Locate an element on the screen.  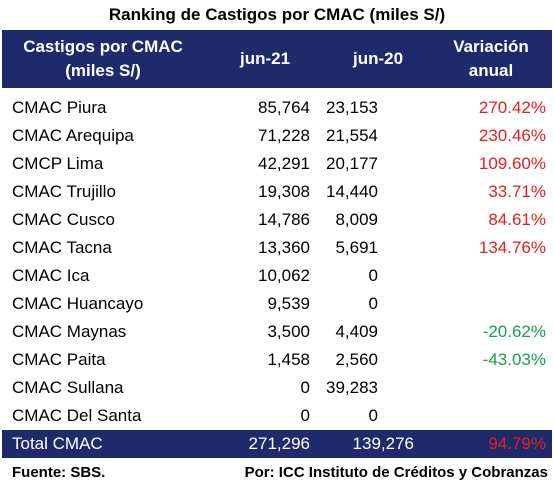
table-row: CMAC Paita 1,458 2,560 -43.03% is located at coordinates (277, 360).